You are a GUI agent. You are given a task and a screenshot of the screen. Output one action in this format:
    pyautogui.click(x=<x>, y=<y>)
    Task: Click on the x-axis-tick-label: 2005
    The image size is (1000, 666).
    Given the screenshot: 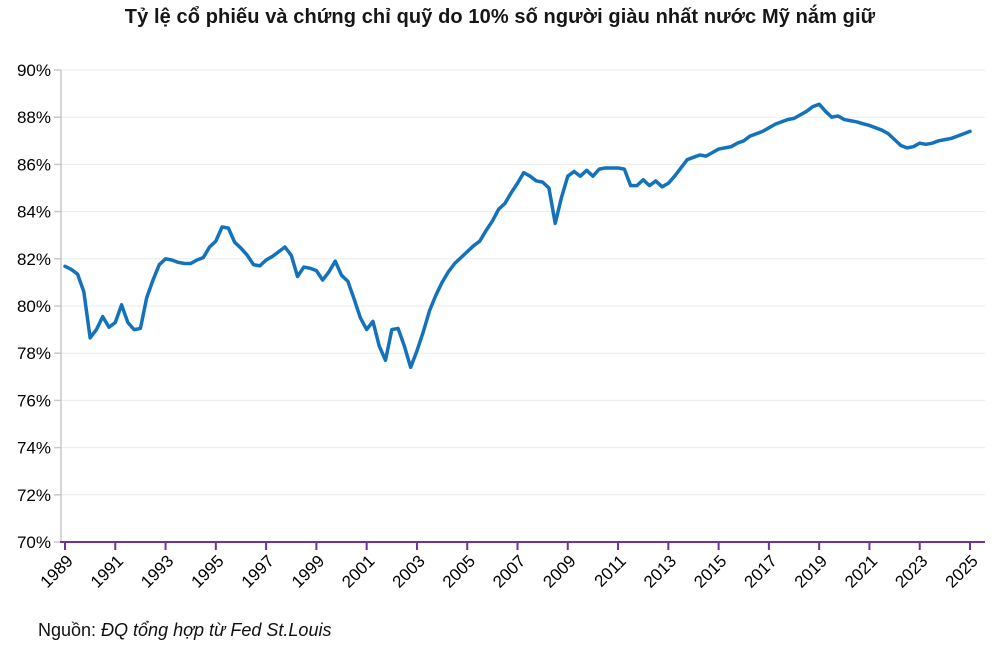 What is the action you would take?
    pyautogui.click(x=459, y=571)
    